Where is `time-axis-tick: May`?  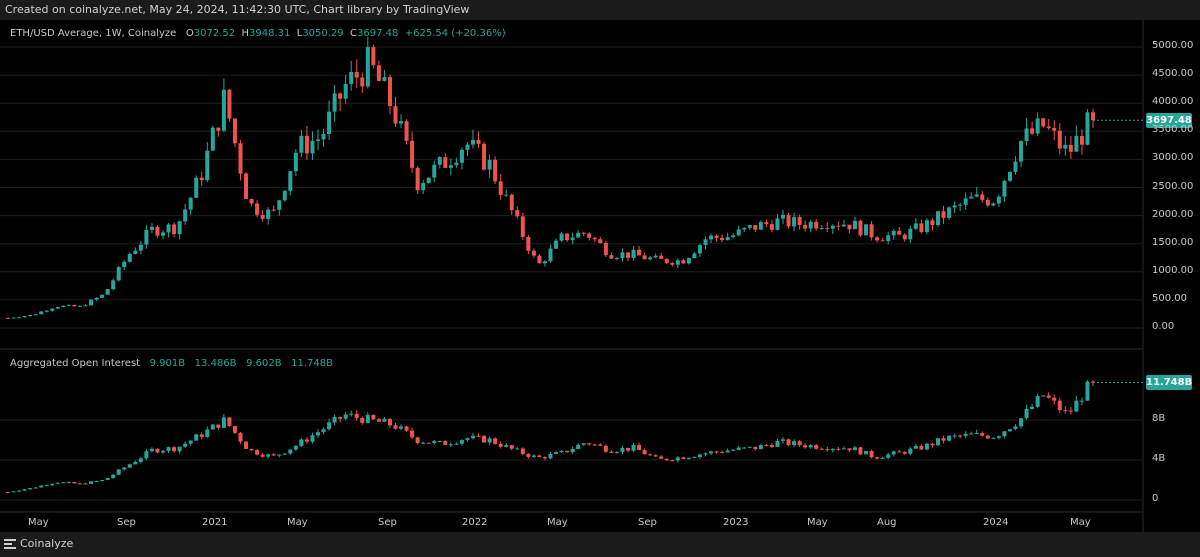
time-axis-tick: May is located at coordinates (297, 522).